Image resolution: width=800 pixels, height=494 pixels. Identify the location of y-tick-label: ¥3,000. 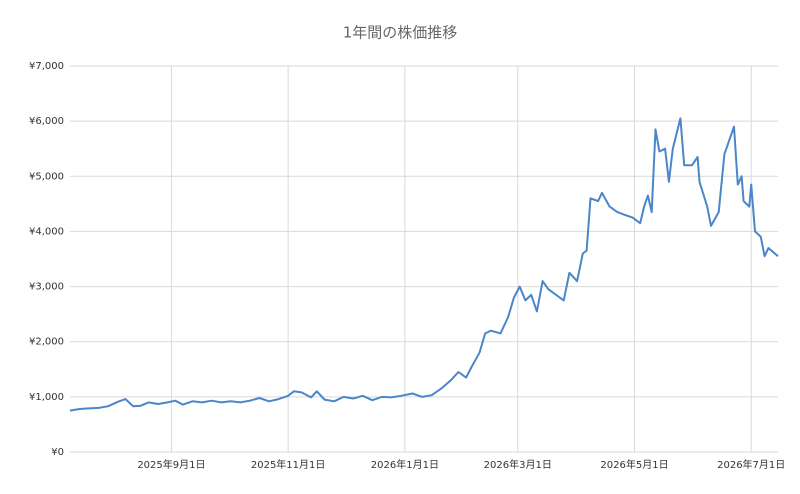
(46, 287).